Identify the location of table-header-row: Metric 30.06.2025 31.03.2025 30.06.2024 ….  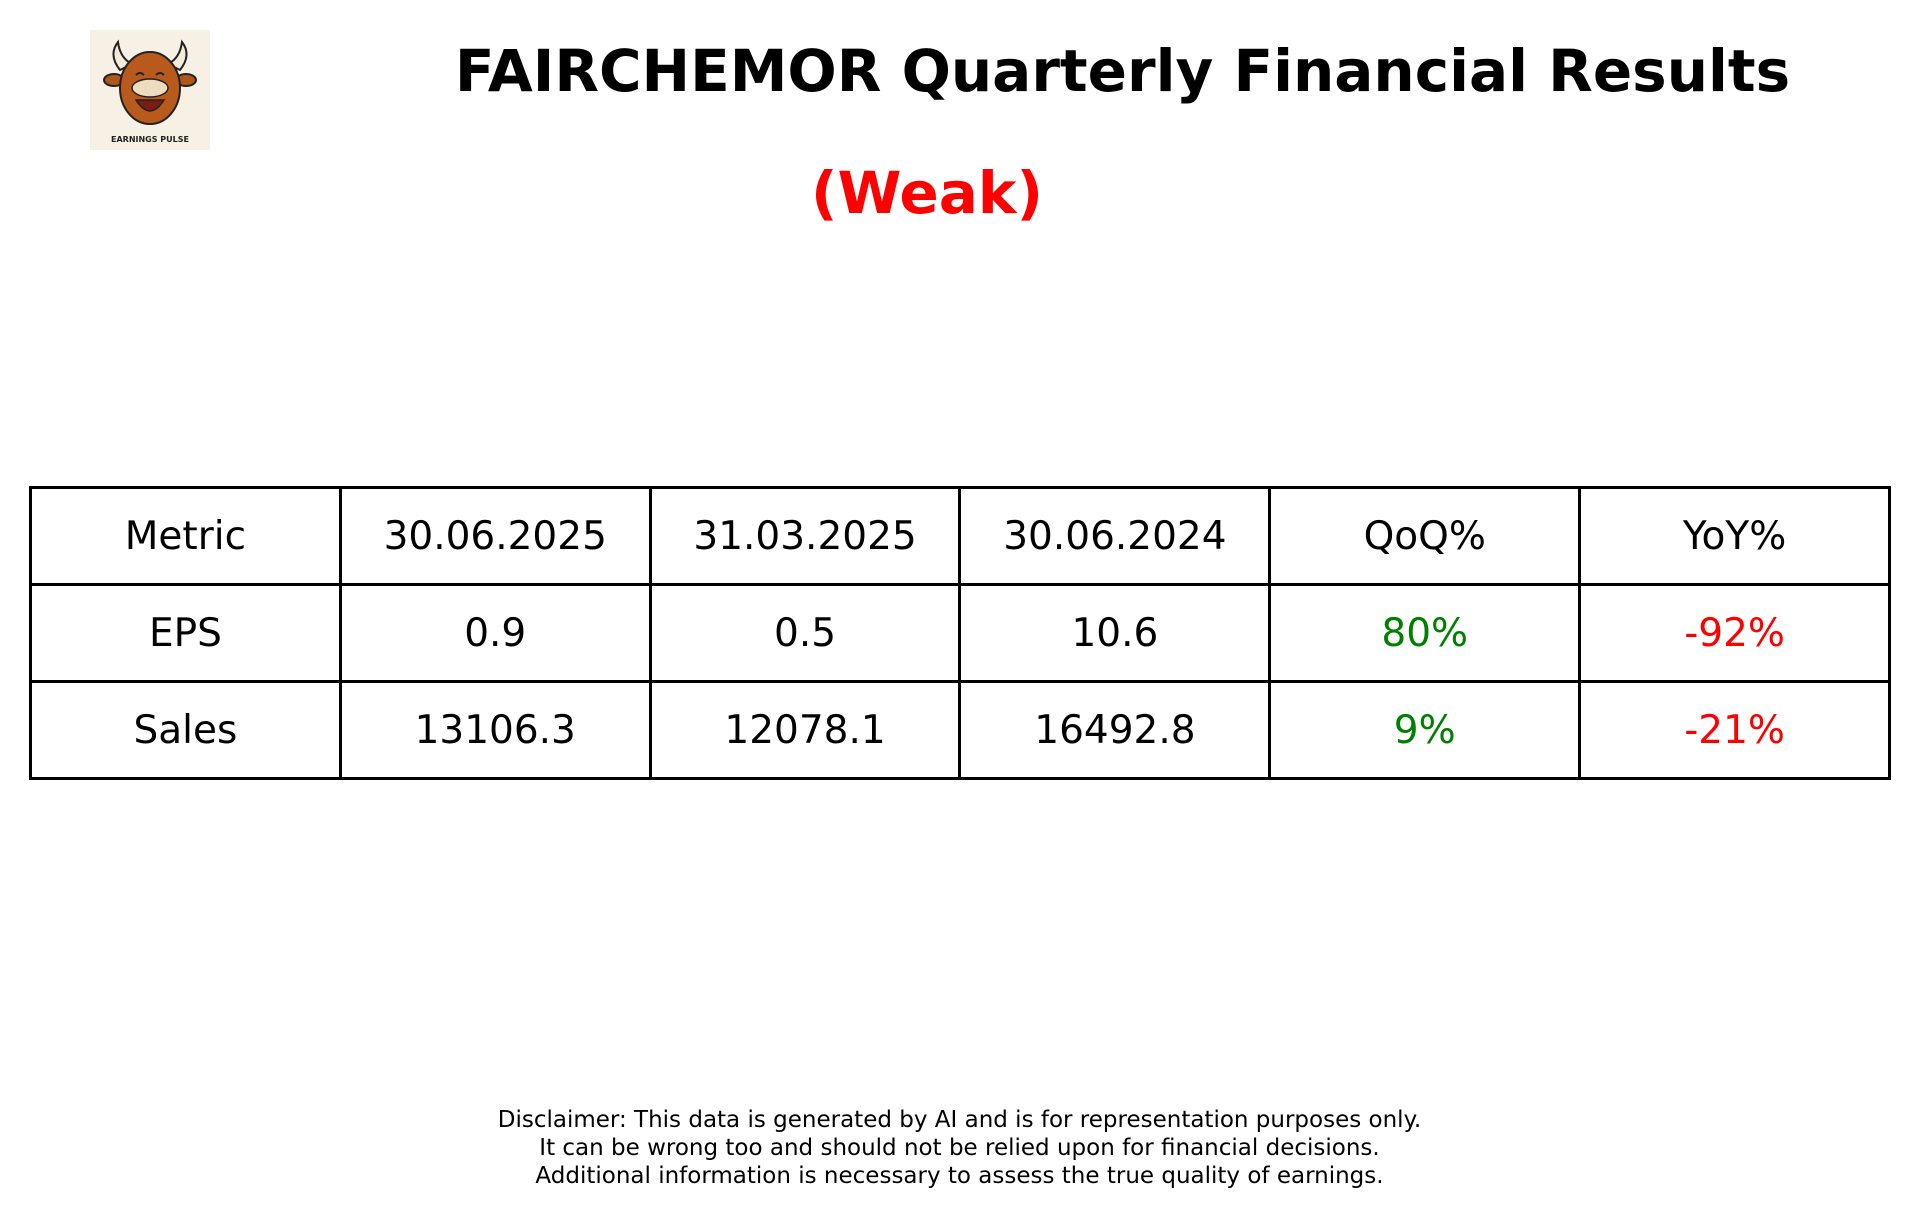
(960, 536).